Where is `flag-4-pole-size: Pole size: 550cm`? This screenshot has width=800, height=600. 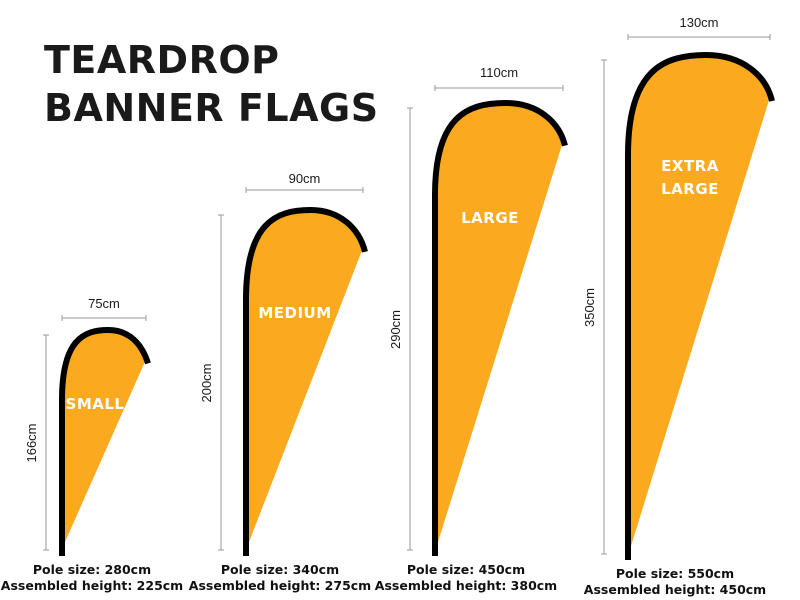 flag-4-pole-size: Pole size: 550cm is located at coordinates (675, 573).